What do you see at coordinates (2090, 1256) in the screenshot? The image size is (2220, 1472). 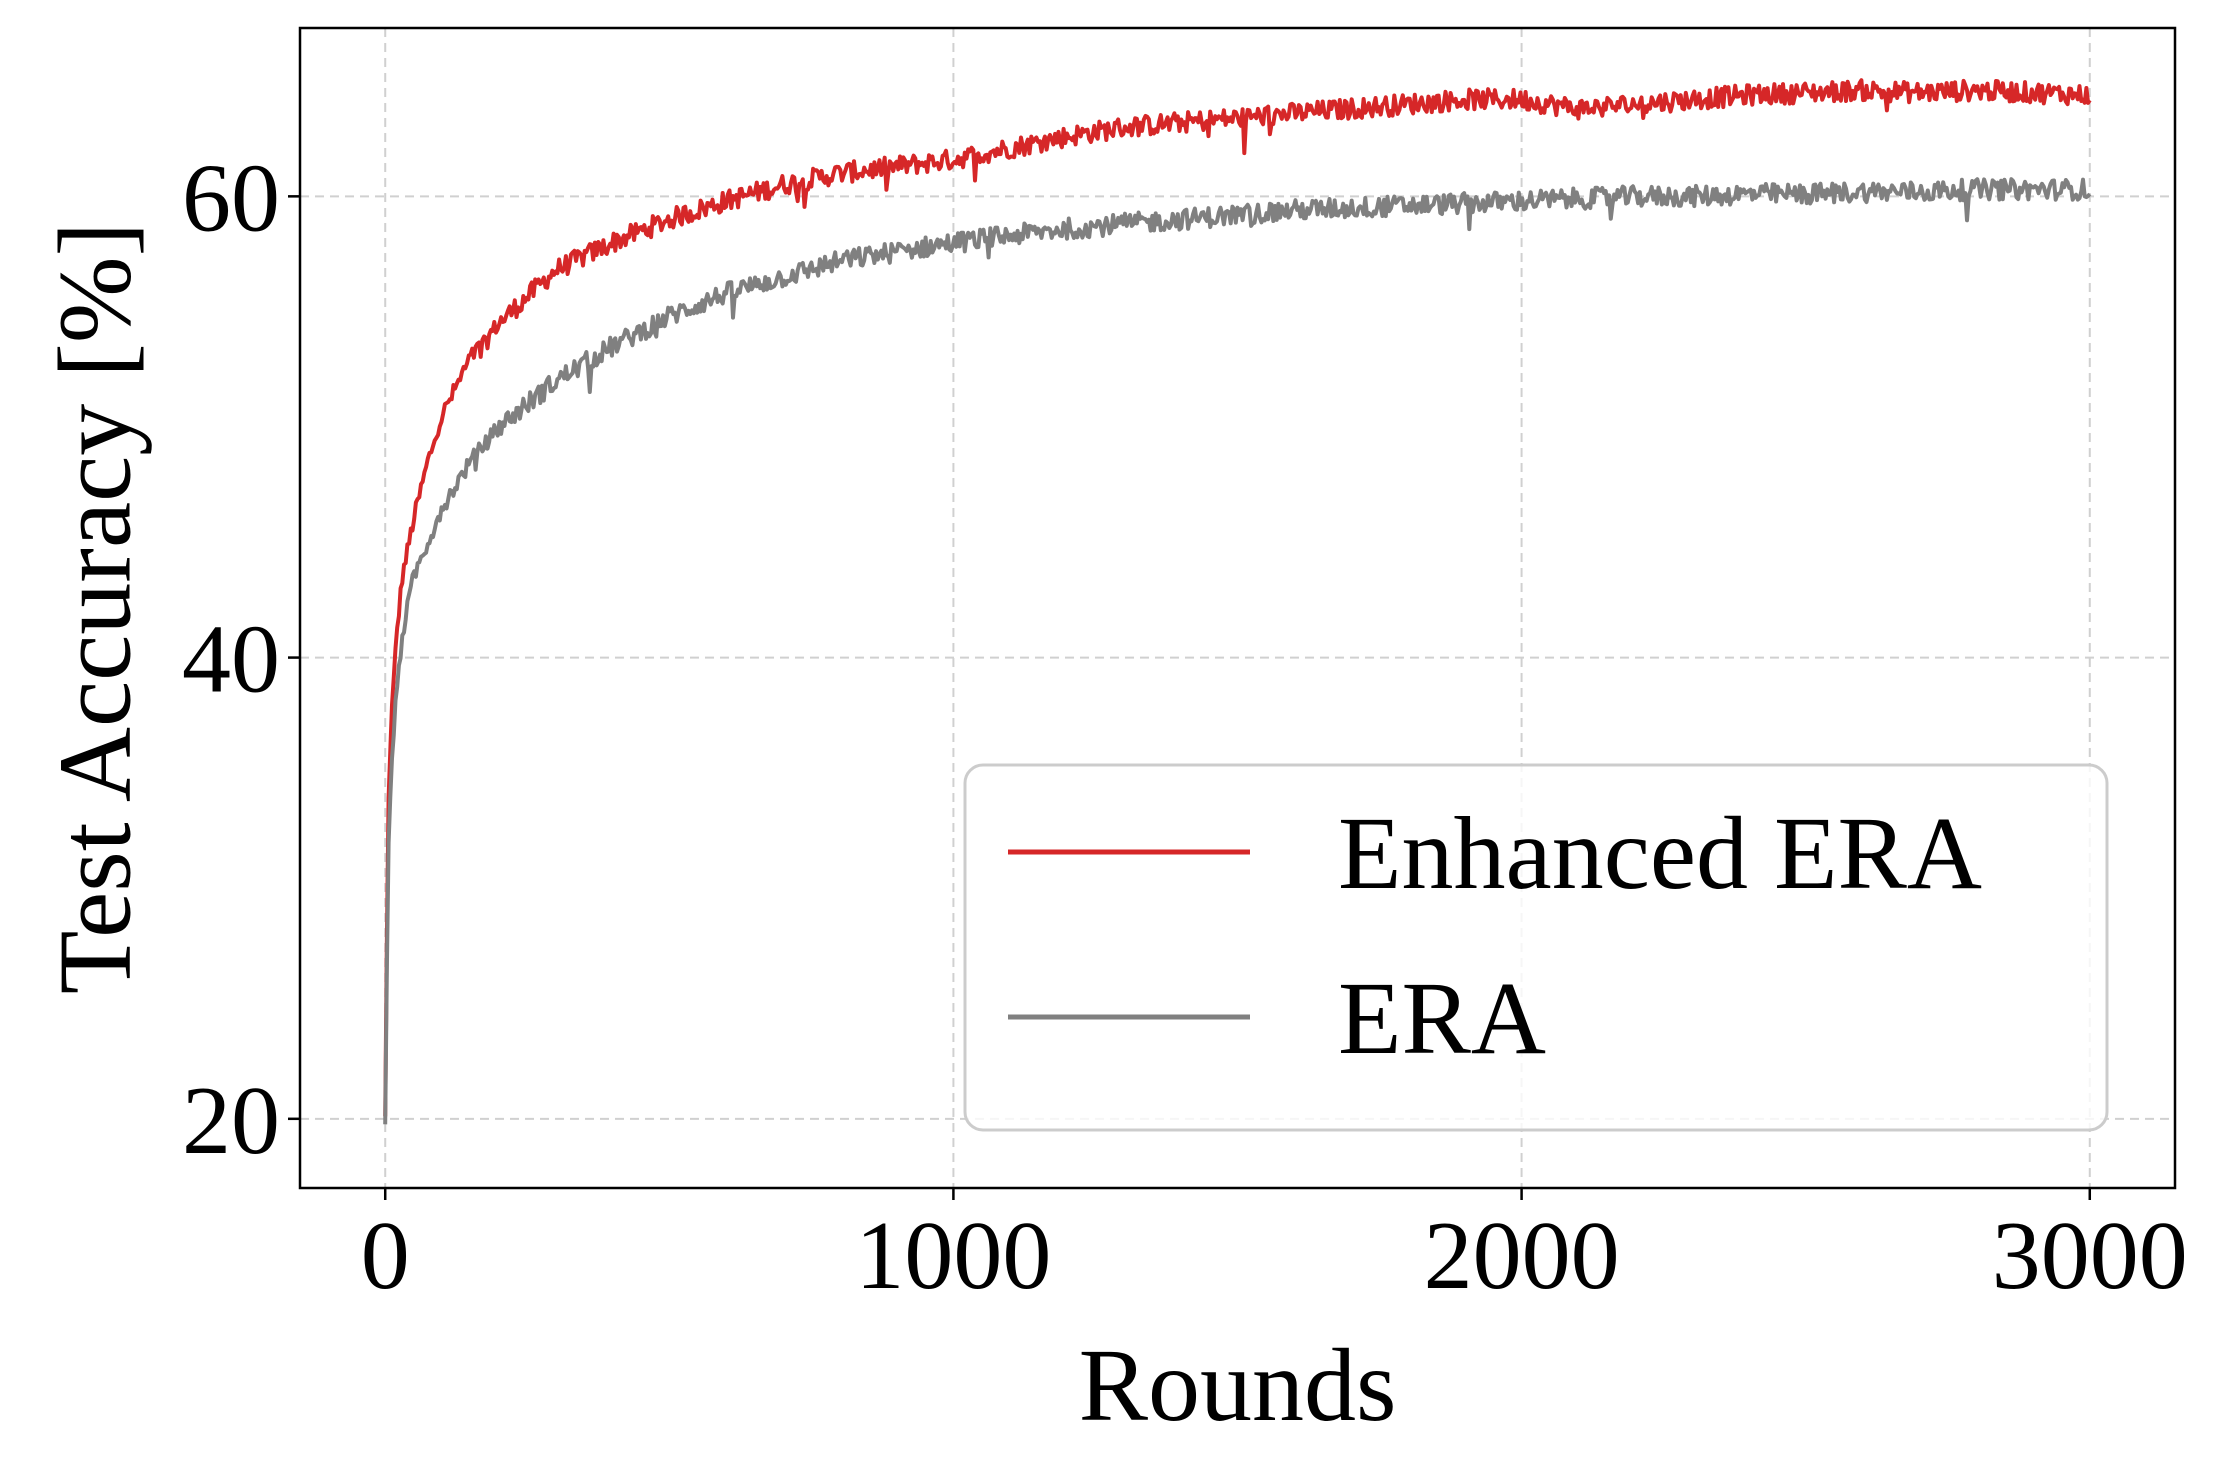 I see `x-tick-label-3: 3000` at bounding box center [2090, 1256].